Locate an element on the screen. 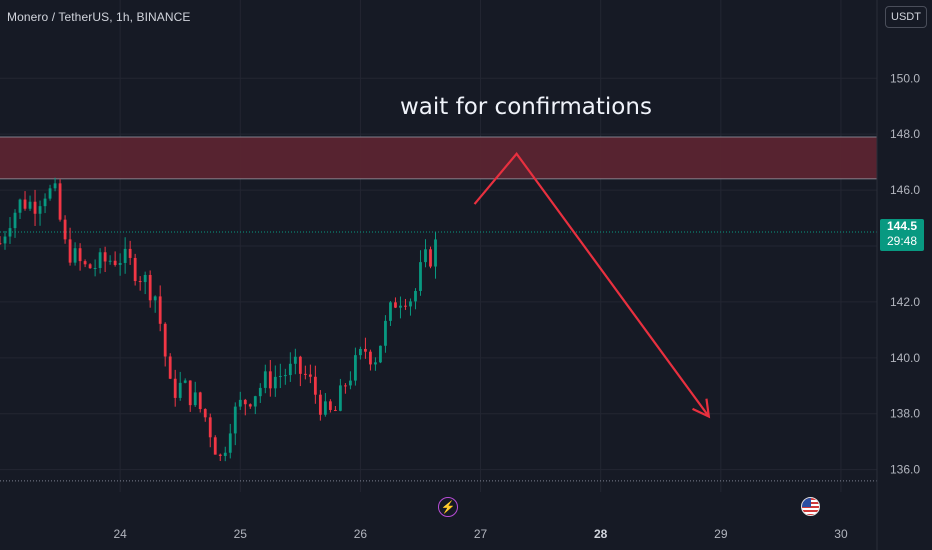 The image size is (932, 550). last-price-label: 144.5 29:48 is located at coordinates (902, 235).